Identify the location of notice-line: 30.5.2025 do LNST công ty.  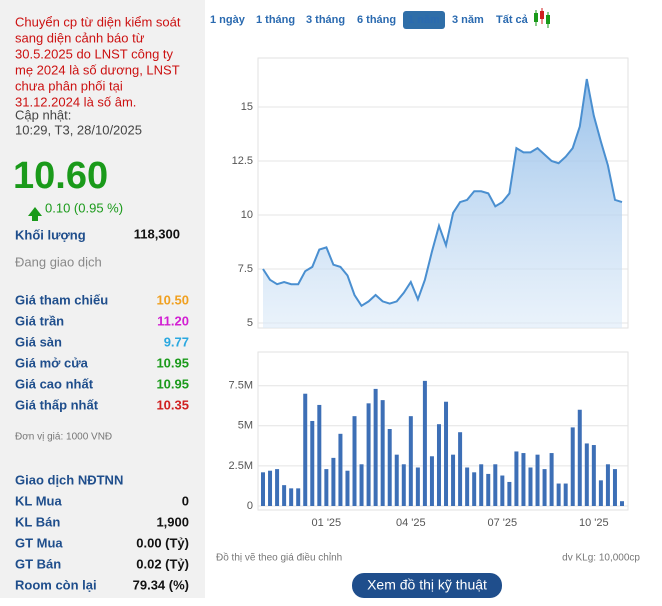
(94, 53).